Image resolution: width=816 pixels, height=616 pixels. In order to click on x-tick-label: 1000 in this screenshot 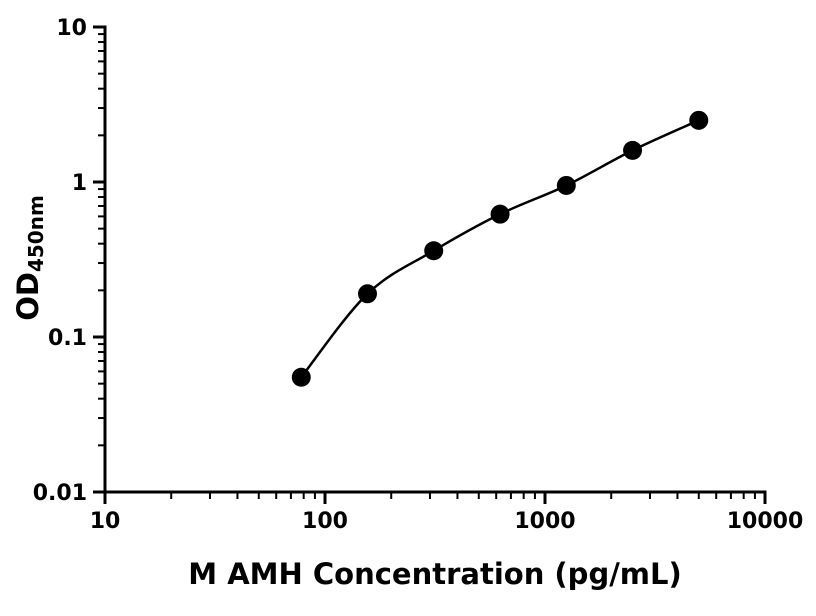, I will do `click(544, 521)`.